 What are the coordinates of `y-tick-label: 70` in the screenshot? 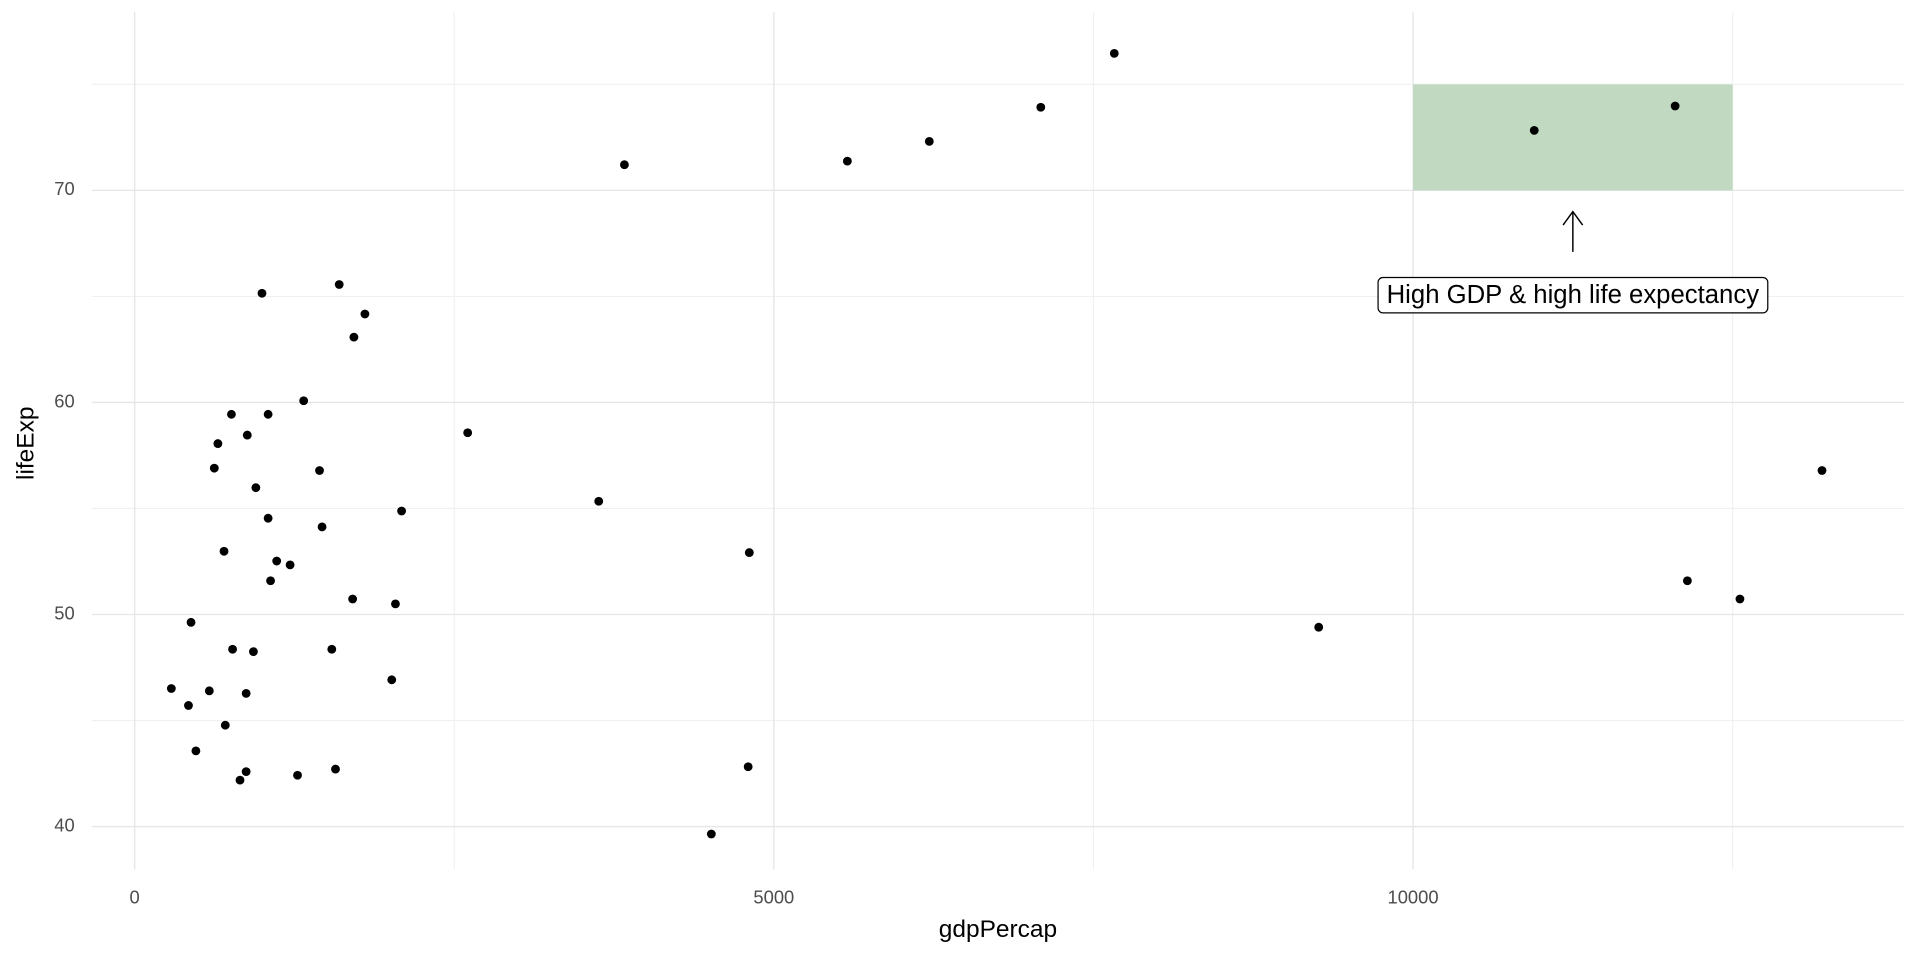 It's located at (64, 188).